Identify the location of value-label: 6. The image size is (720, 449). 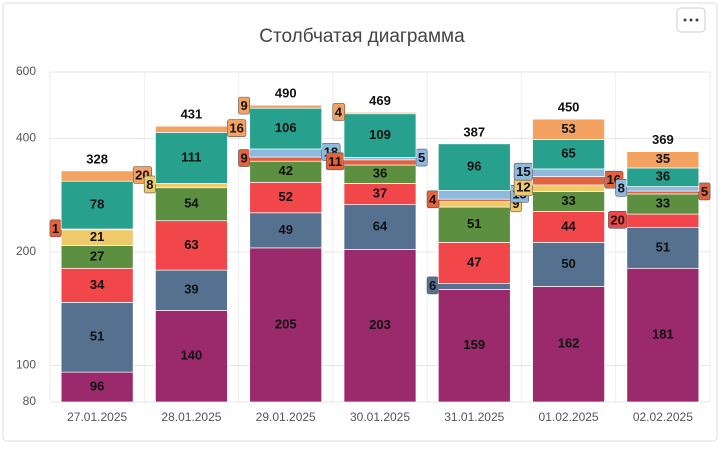
(432, 285).